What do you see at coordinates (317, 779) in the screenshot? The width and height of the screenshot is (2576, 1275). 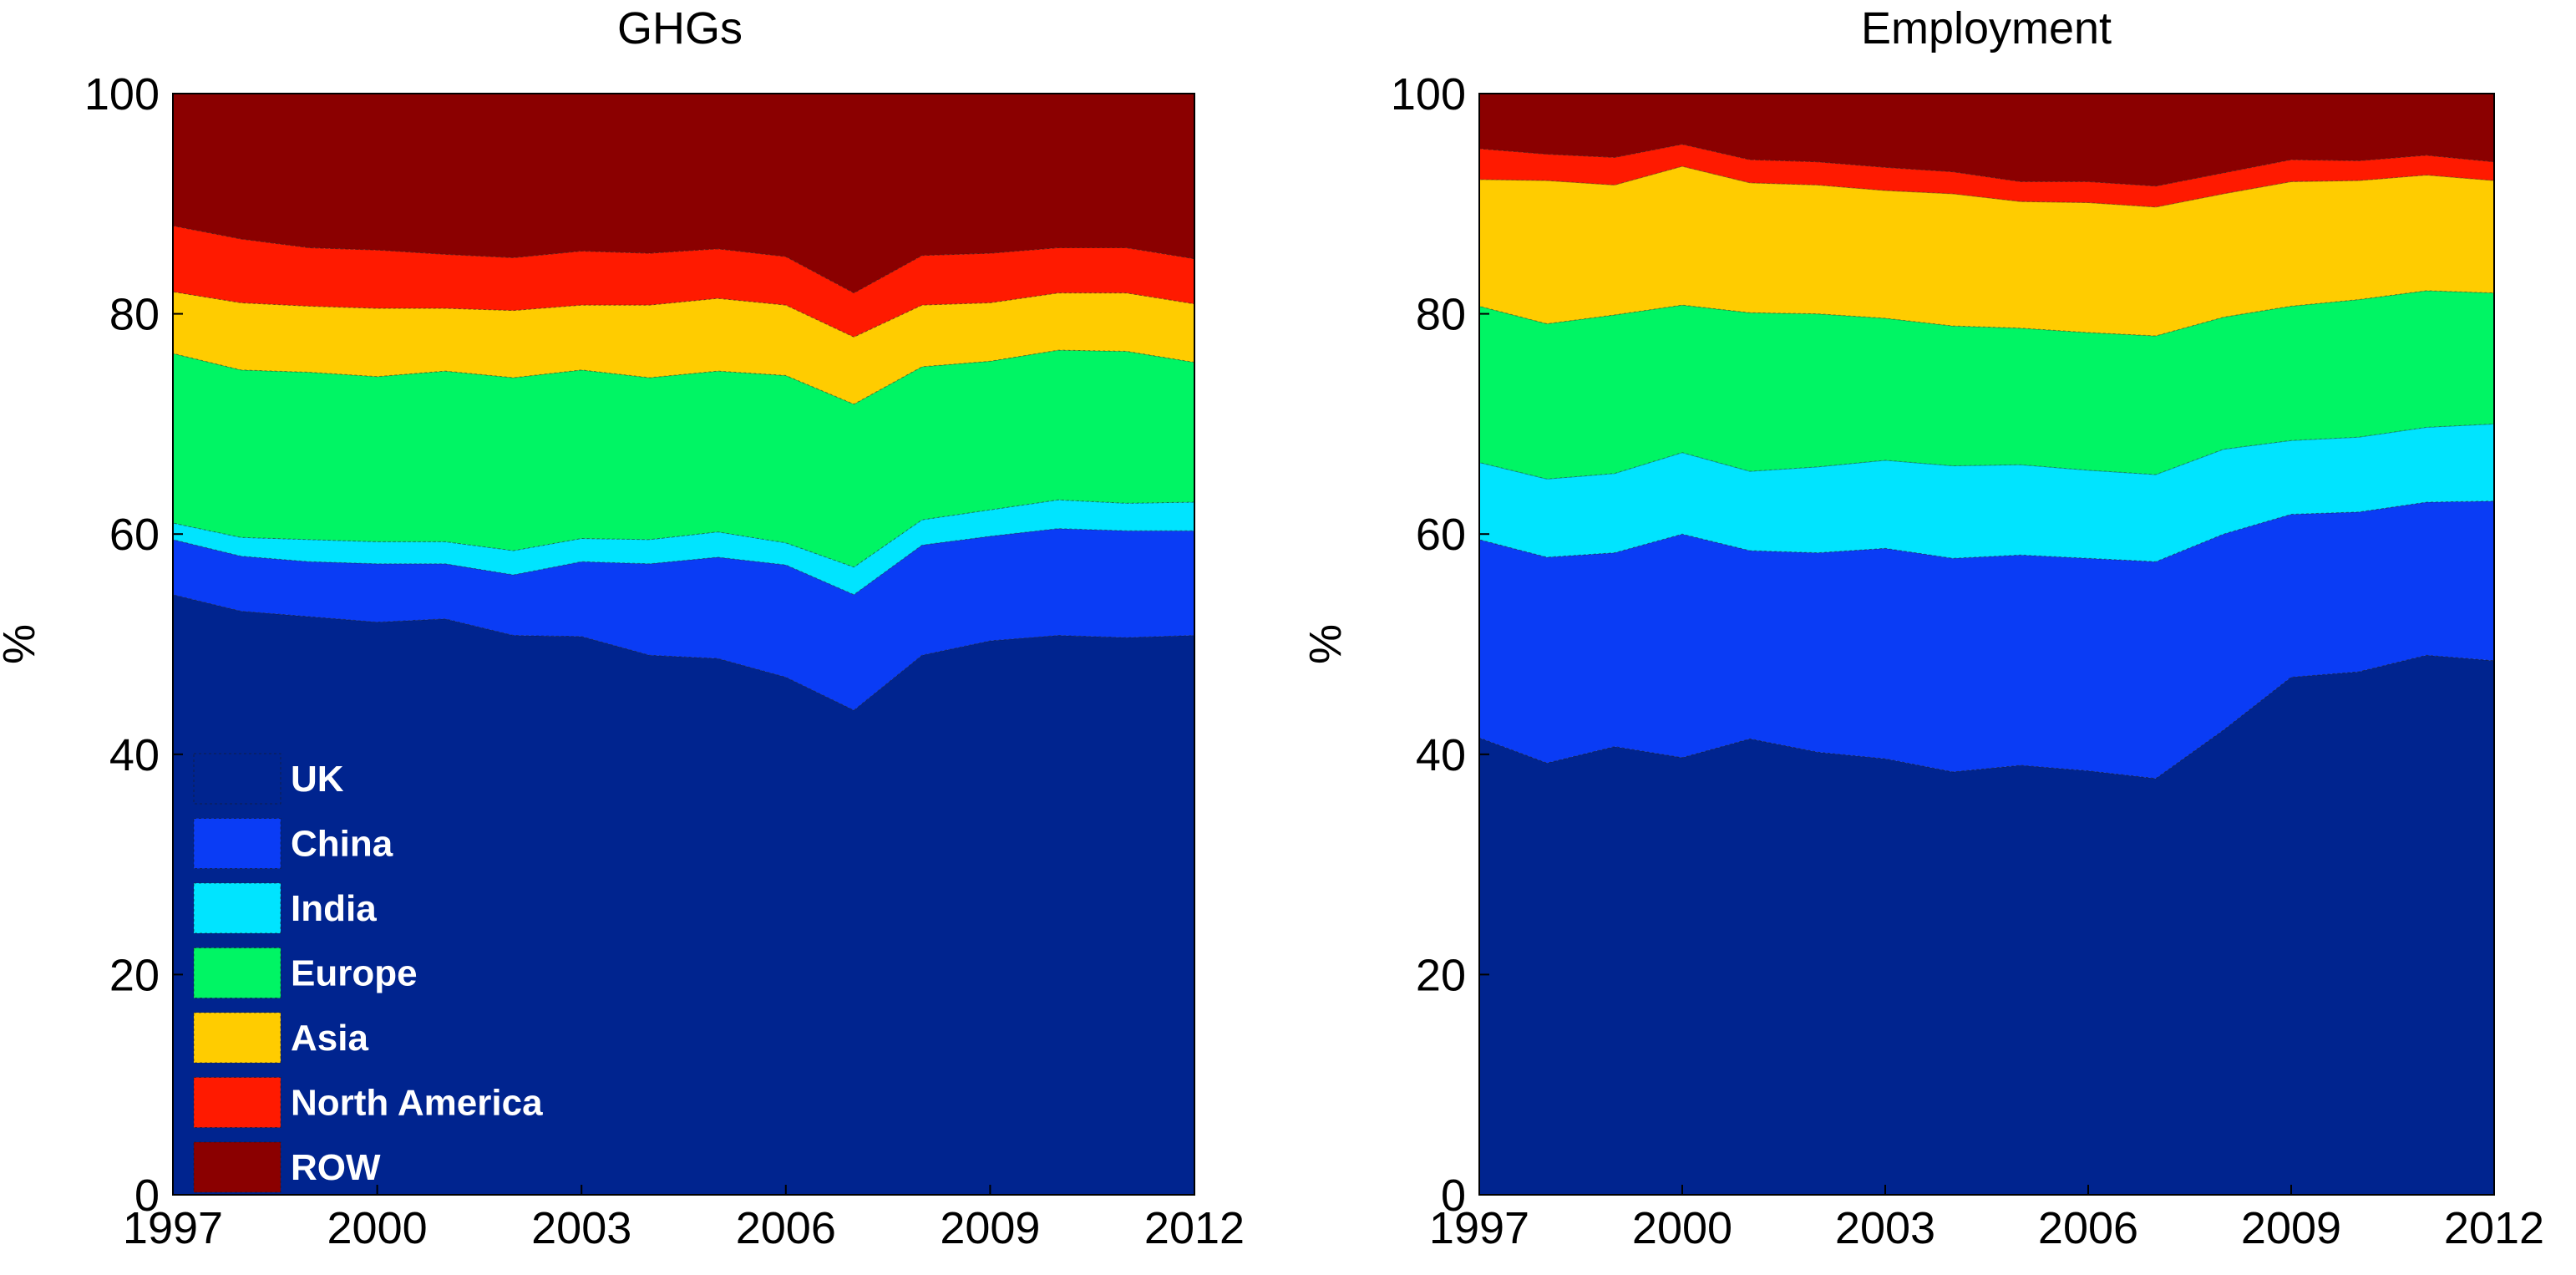 I see `legend-label: UK` at bounding box center [317, 779].